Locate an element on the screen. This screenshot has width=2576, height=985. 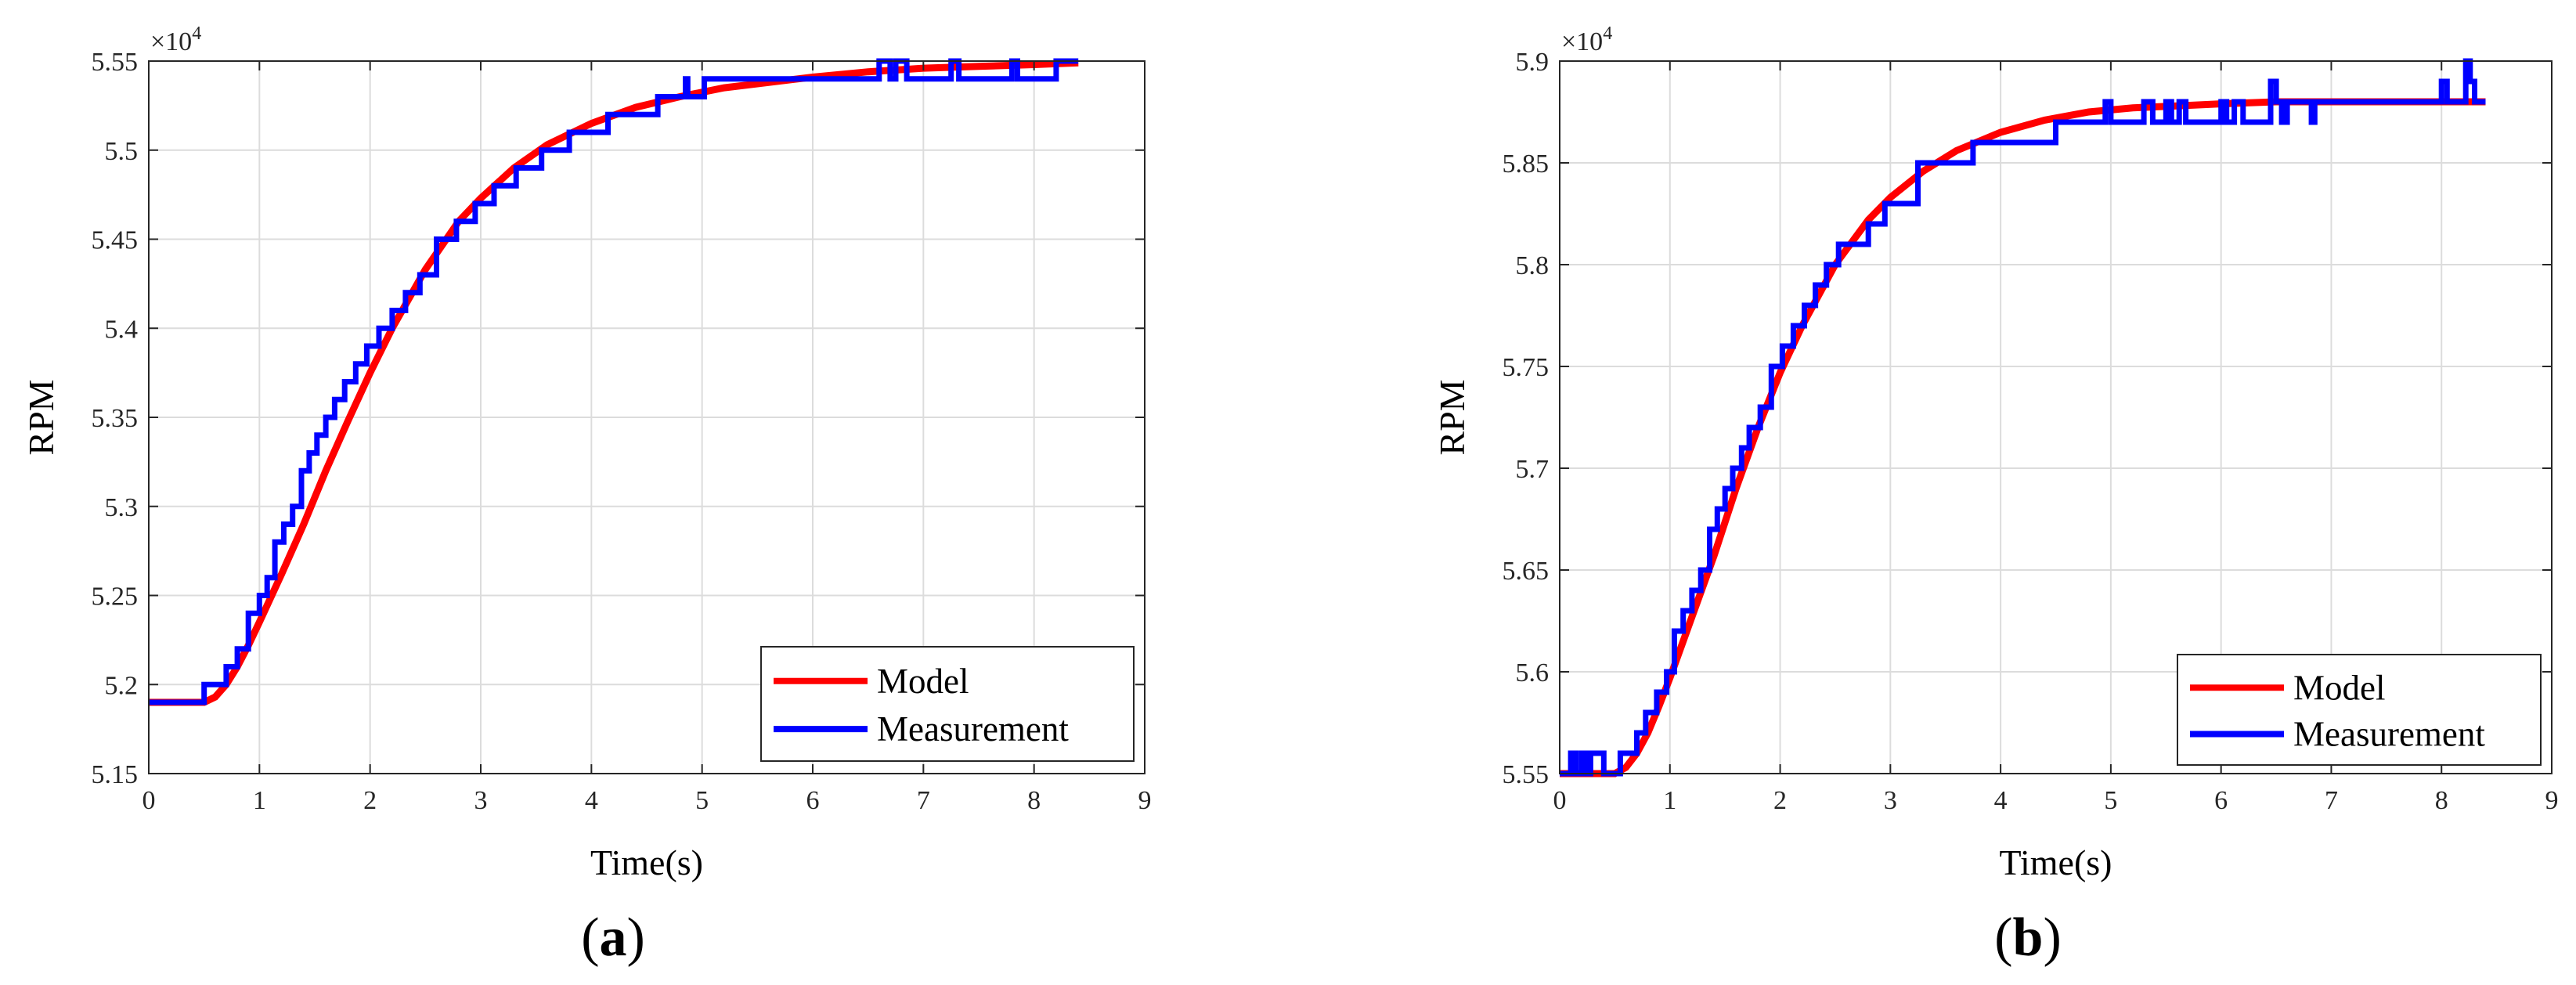
y-tick-label: 5.9 is located at coordinates (1533, 62).